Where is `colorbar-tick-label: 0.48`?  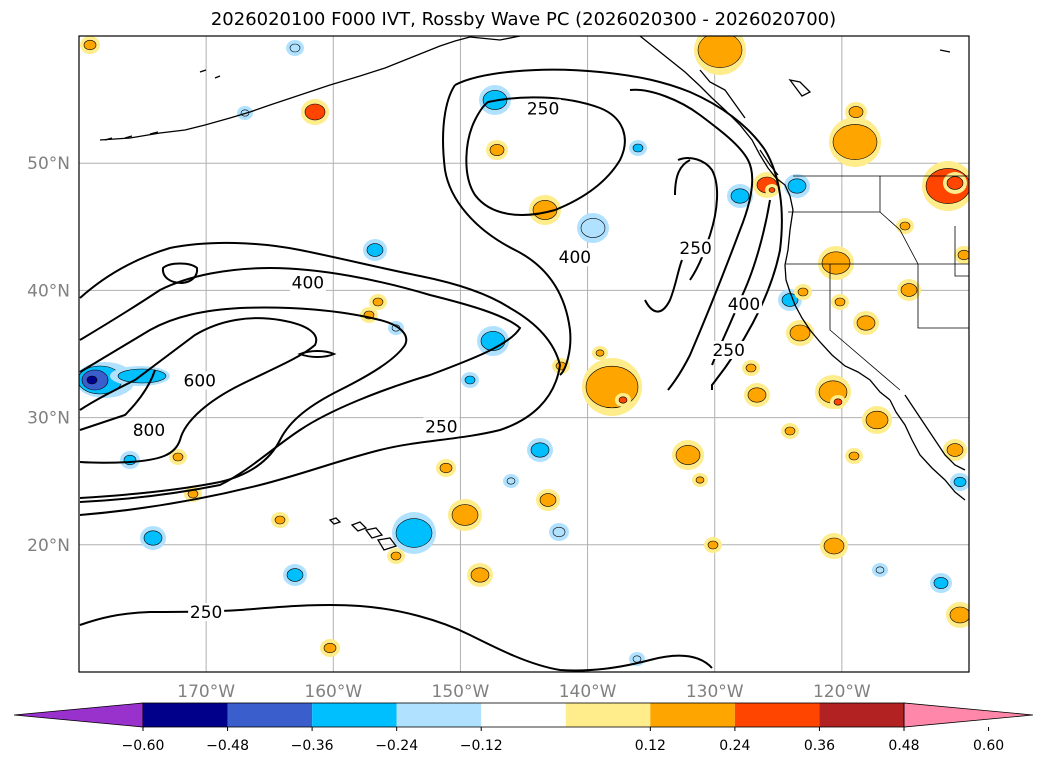 colorbar-tick-label: 0.48 is located at coordinates (903, 746).